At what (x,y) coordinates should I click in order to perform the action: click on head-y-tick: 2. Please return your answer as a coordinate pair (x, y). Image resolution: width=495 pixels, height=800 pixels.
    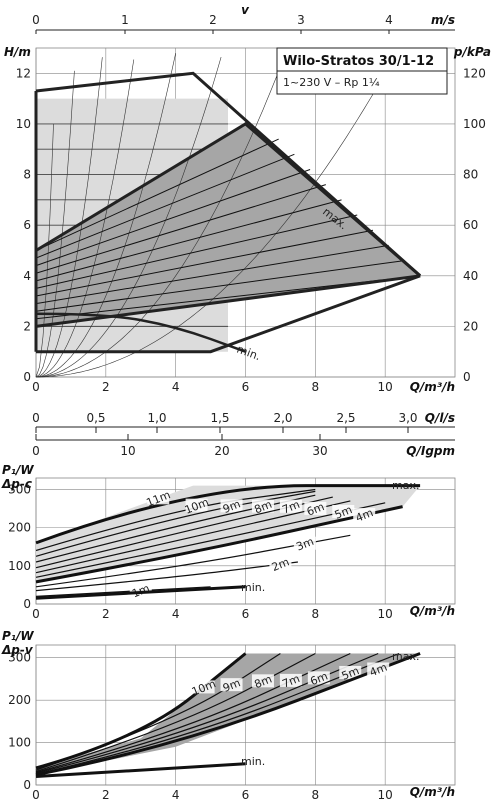
    Looking at the image, I should click on (27, 326).